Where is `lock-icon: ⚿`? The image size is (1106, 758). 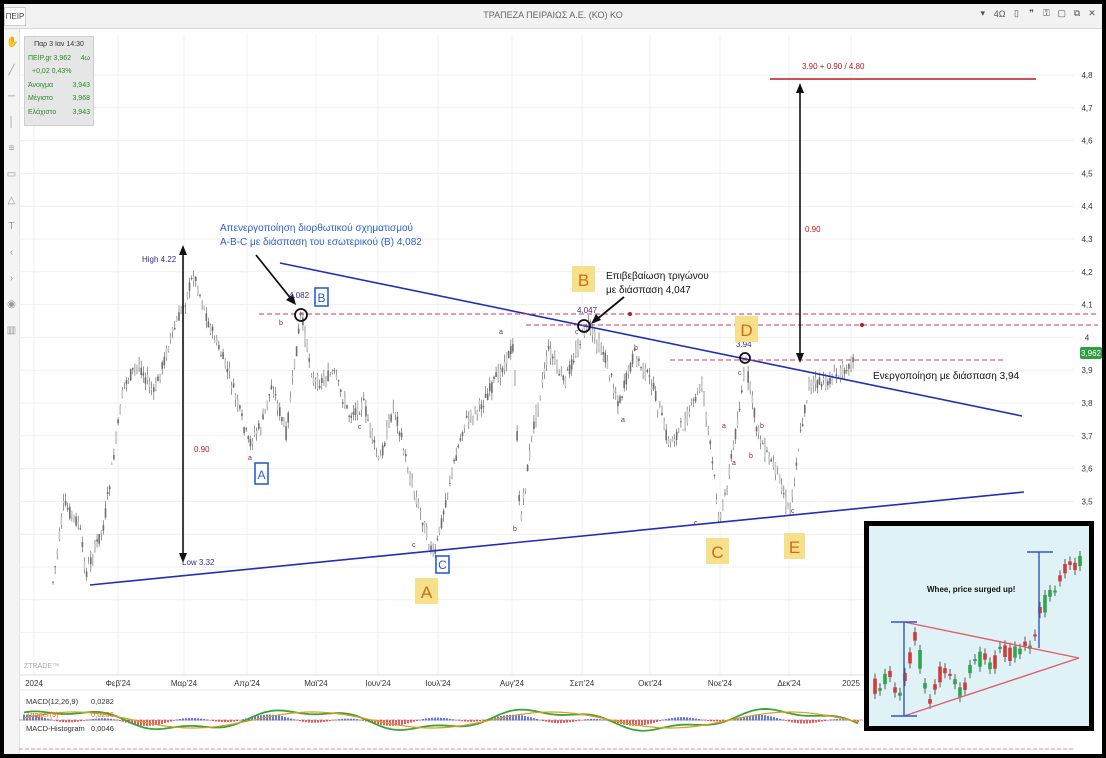
lock-icon: ⚿ is located at coordinates (1046, 13).